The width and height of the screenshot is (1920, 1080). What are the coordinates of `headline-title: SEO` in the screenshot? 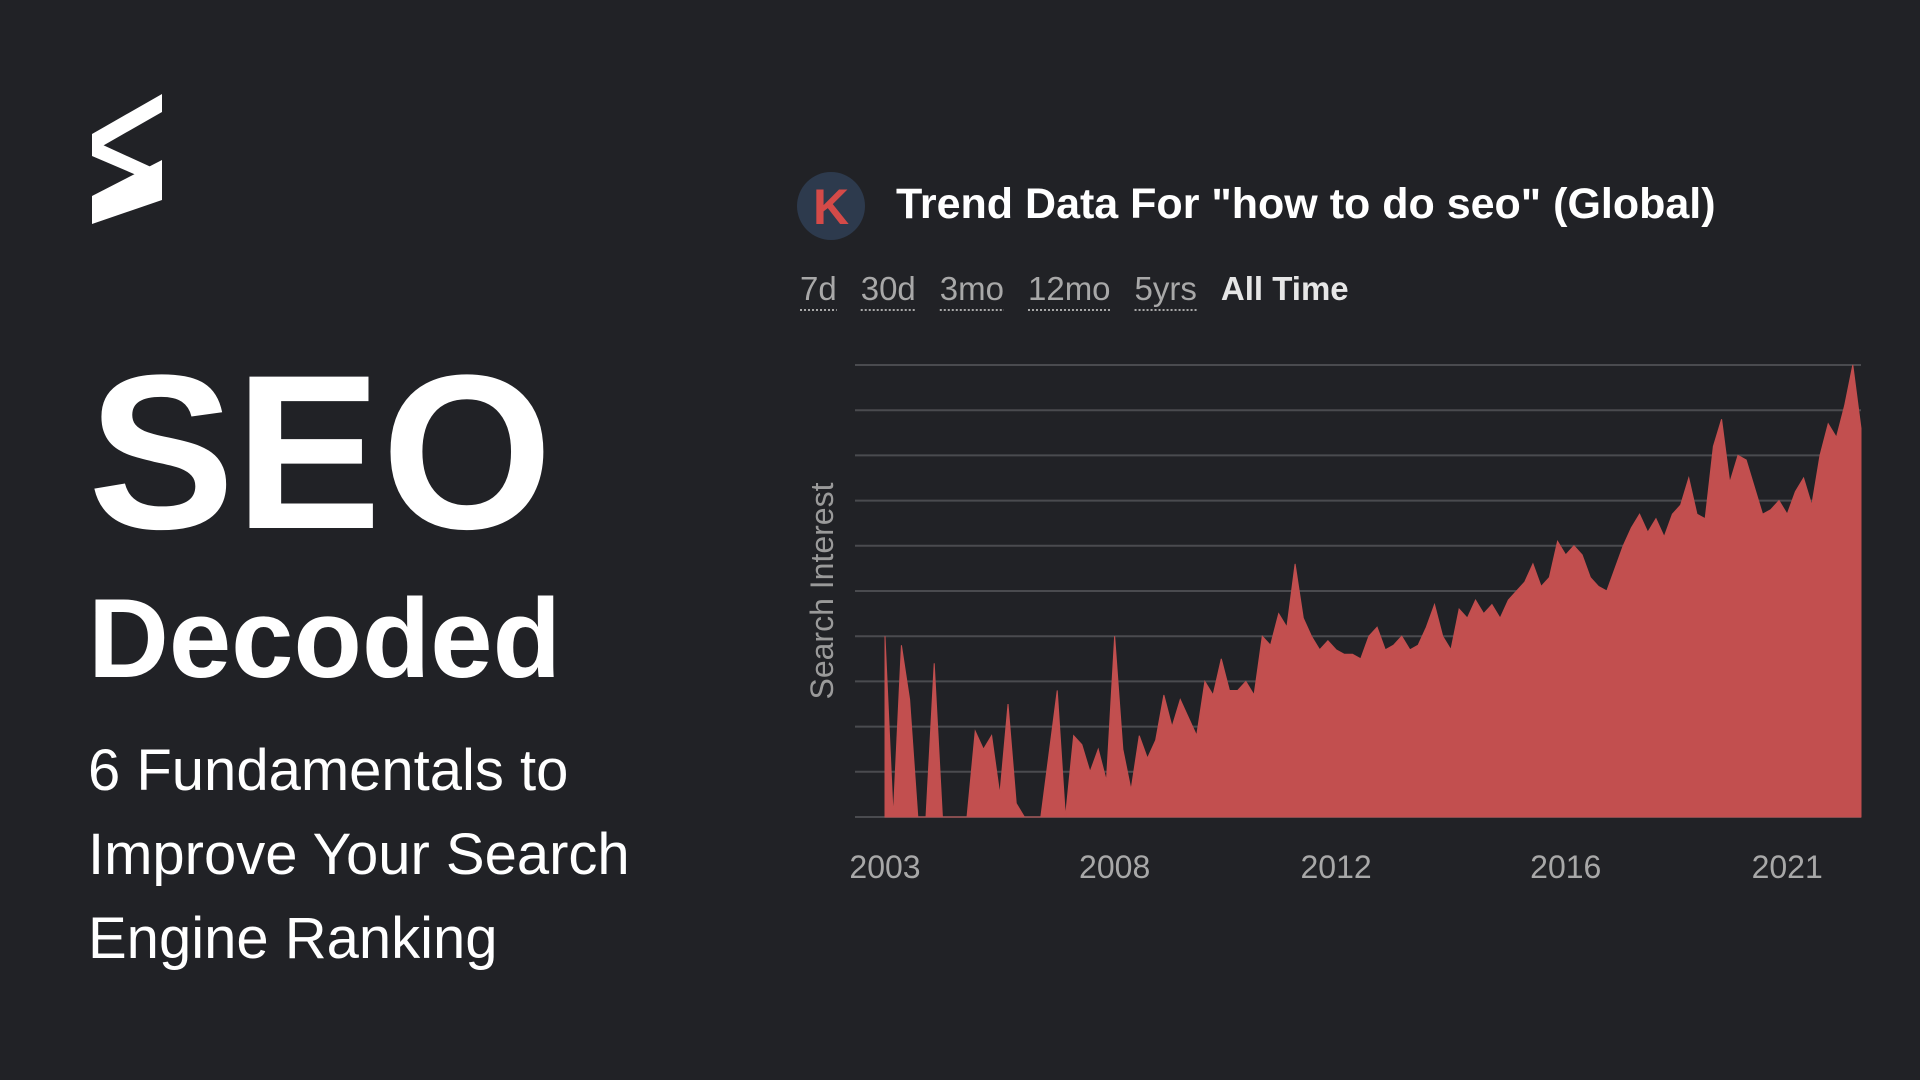 It's located at (320, 452).